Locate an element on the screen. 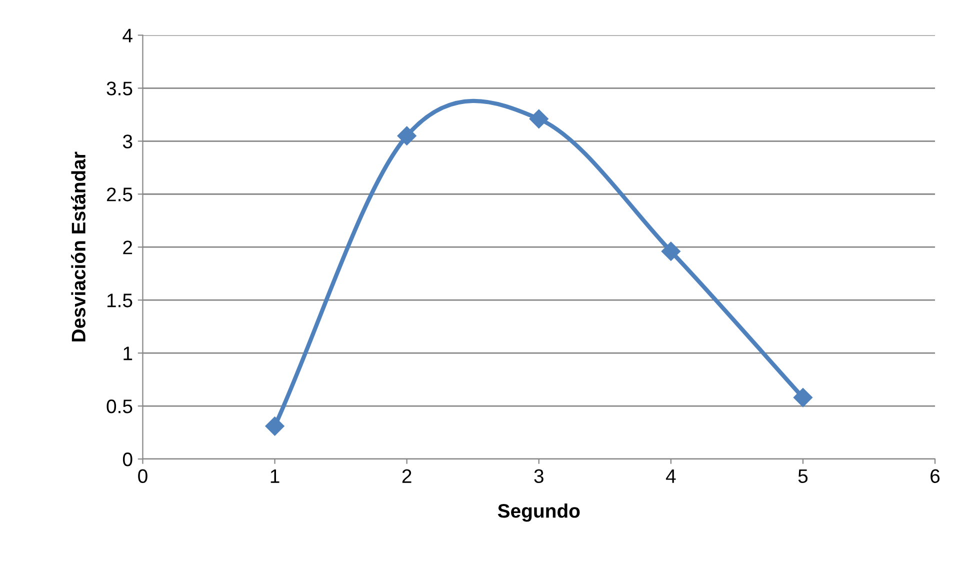 The image size is (958, 577). x-tick-label: 3 is located at coordinates (539, 476).